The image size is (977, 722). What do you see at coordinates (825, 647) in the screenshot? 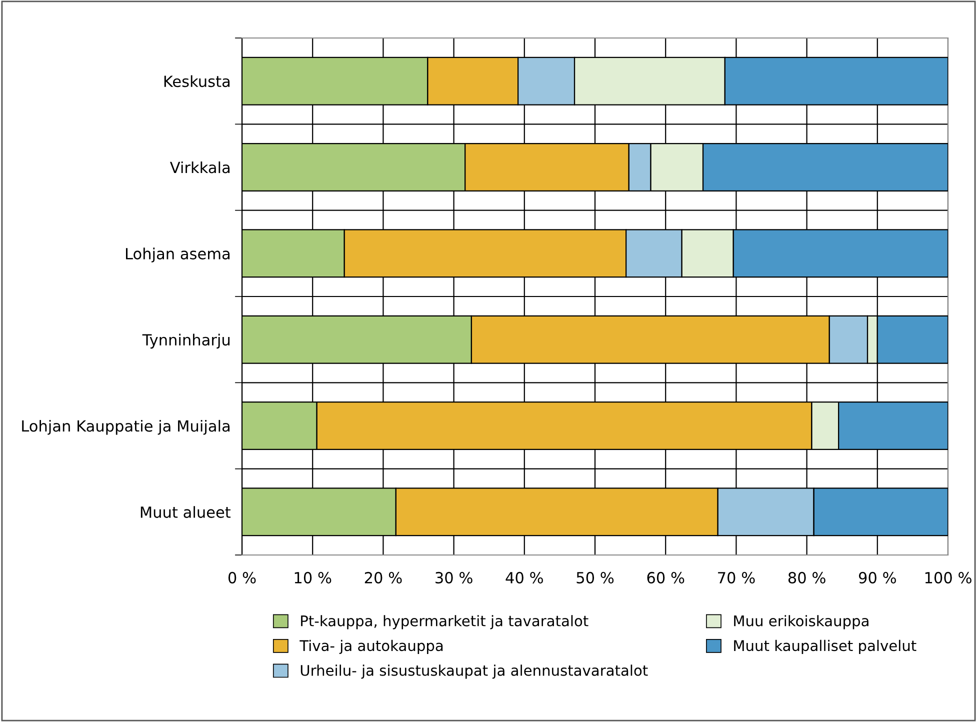
I see `legend-label: Muut kaupalliset palvelut` at bounding box center [825, 647].